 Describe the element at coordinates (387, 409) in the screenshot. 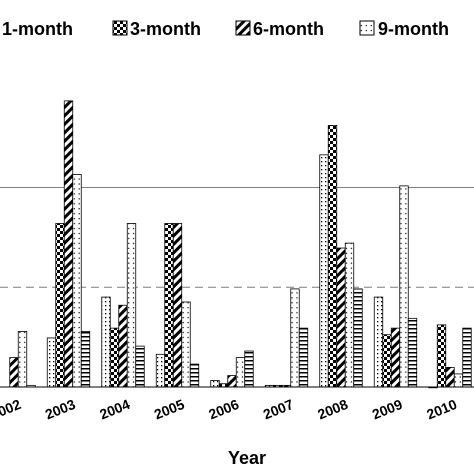

I see `x-tick-label-2009: 2009` at that location.